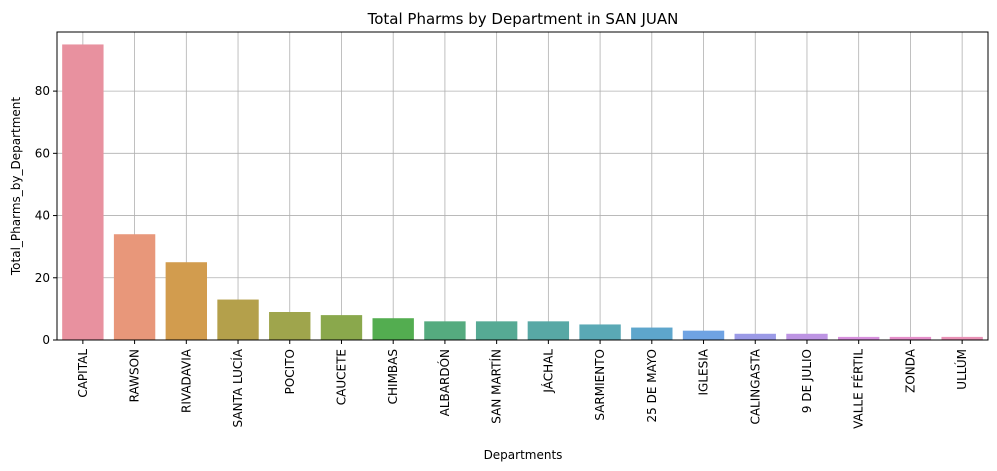 The image size is (997, 471). I want to click on x-tick-label: 25 DE MAYO, so click(652, 385).